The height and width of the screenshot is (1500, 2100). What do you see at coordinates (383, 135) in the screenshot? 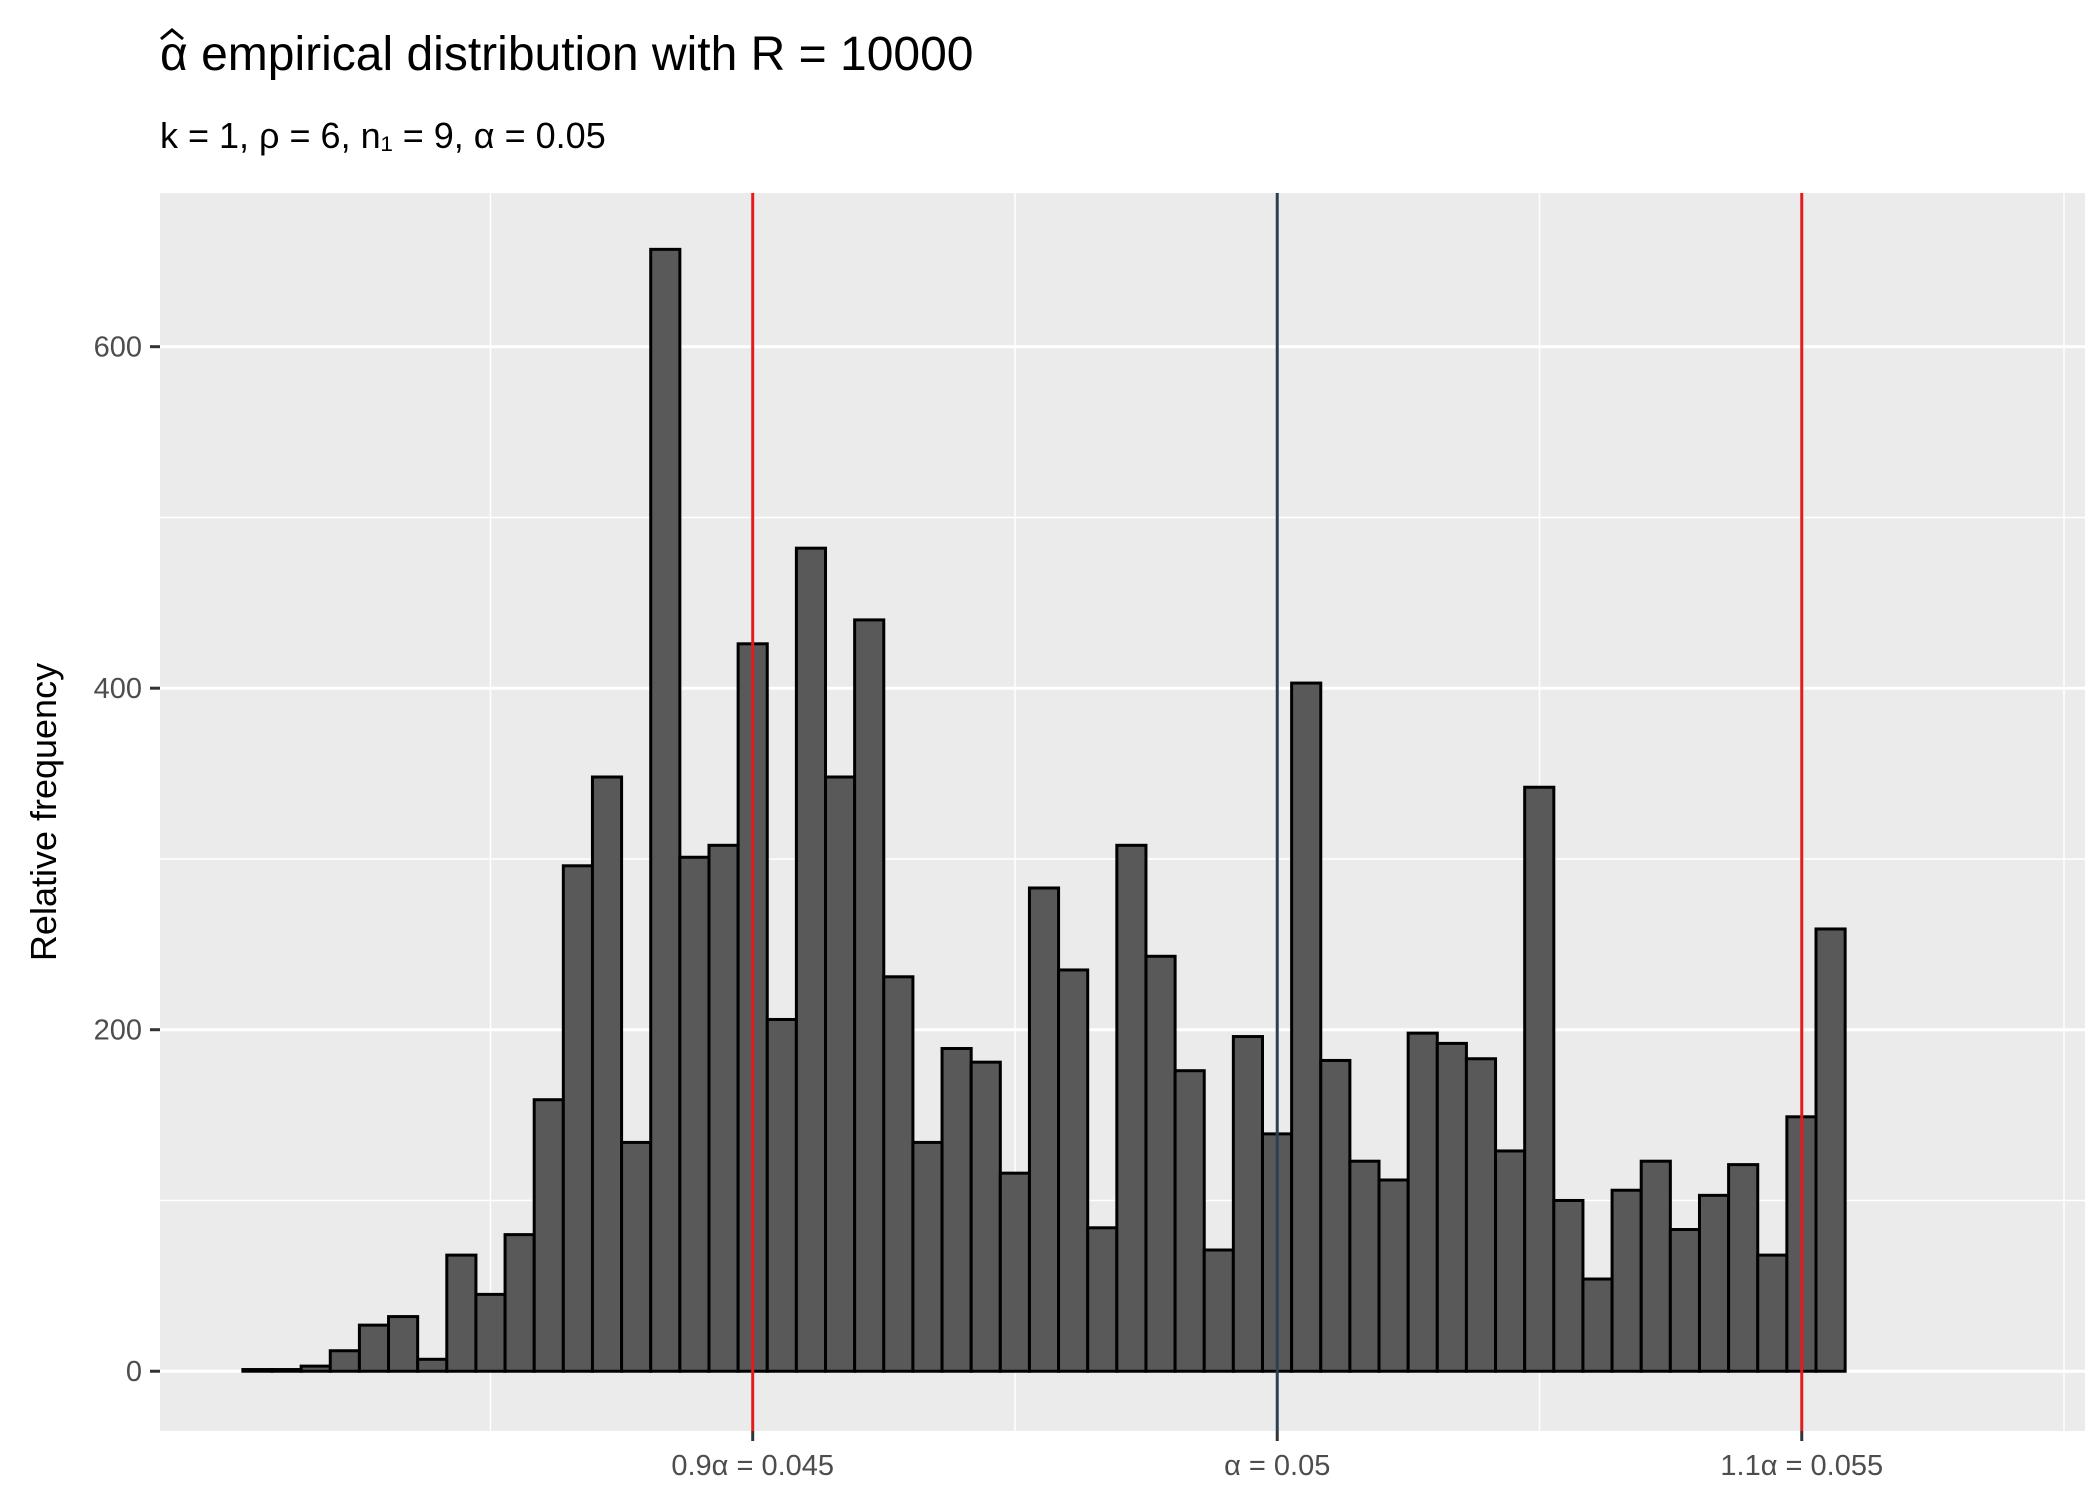
I see `chart-subtitle: k = 1, ρ = 6, n₁ = 9, α = 0.05` at bounding box center [383, 135].